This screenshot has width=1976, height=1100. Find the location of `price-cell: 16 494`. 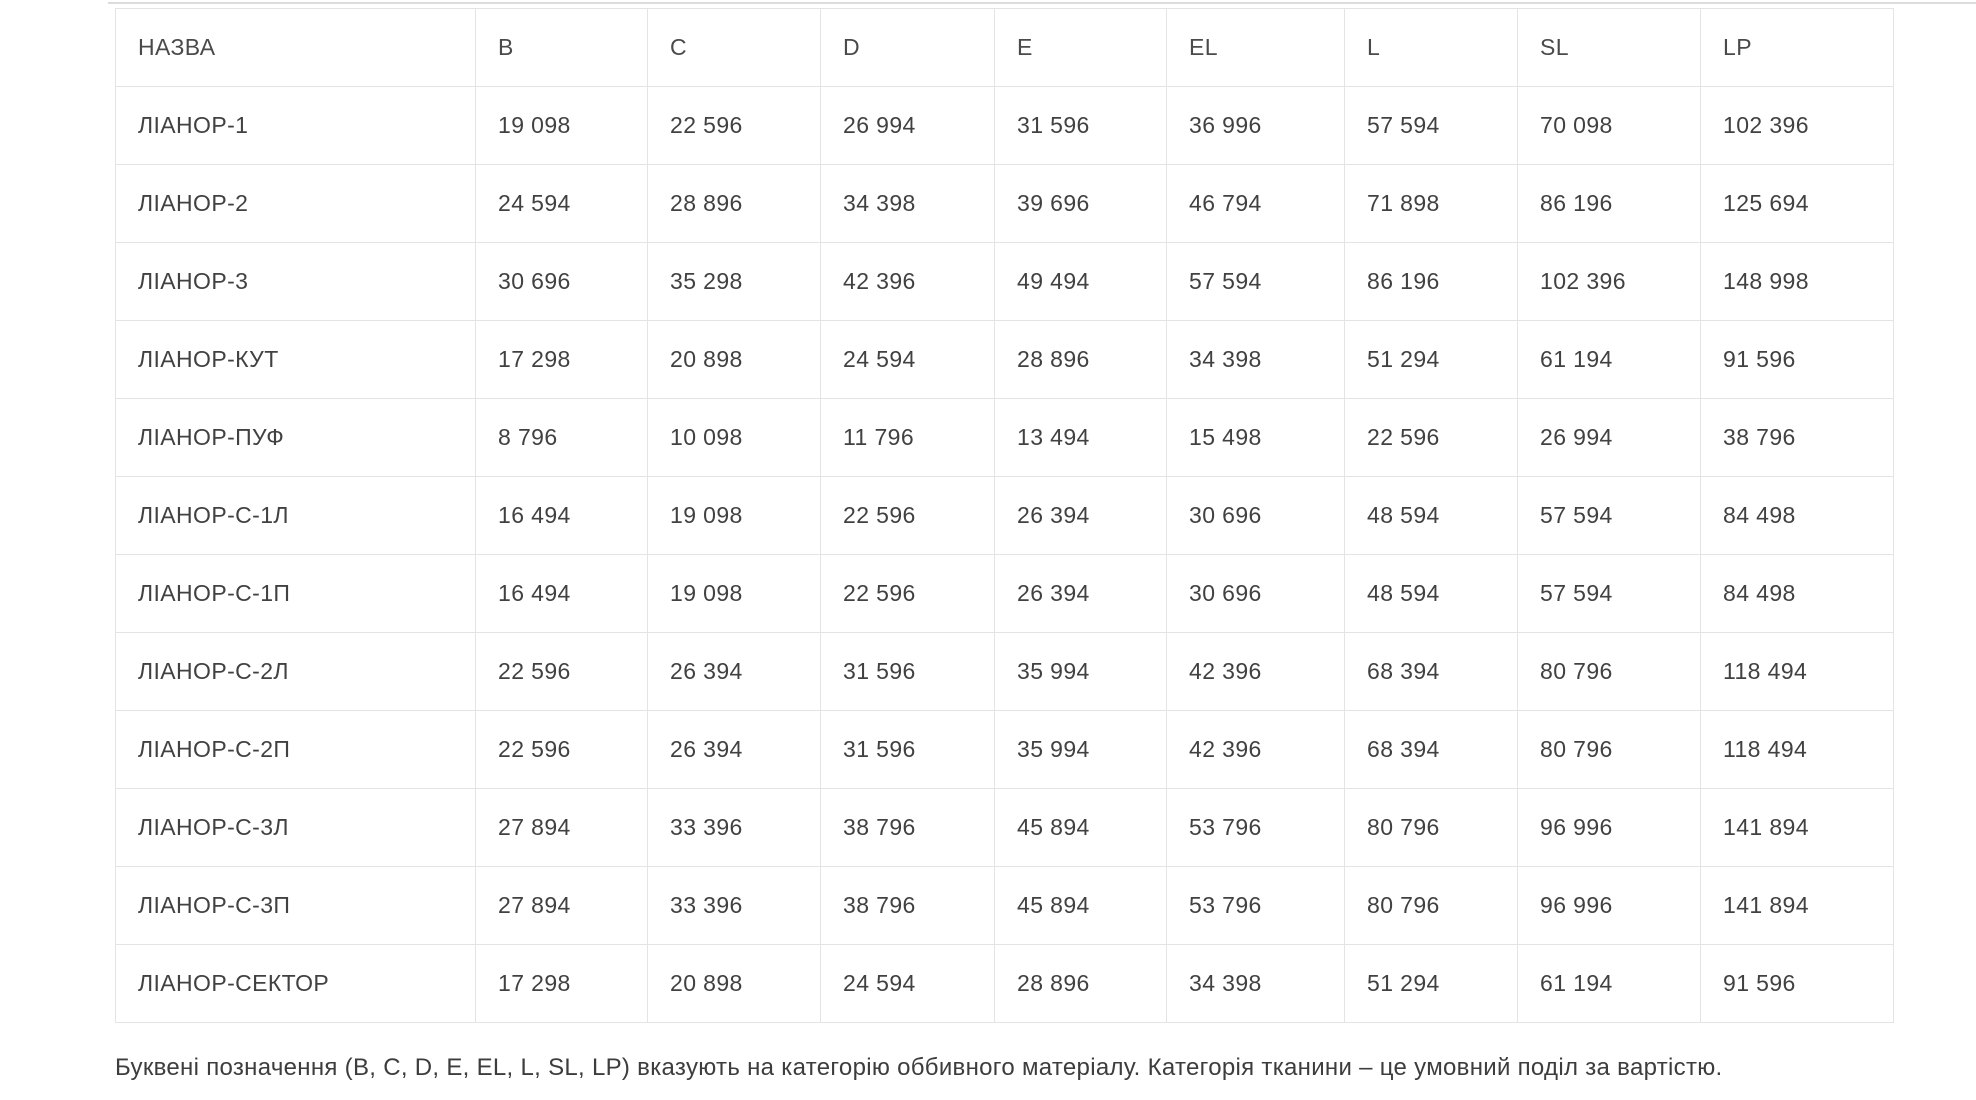

price-cell: 16 494 is located at coordinates (561, 515).